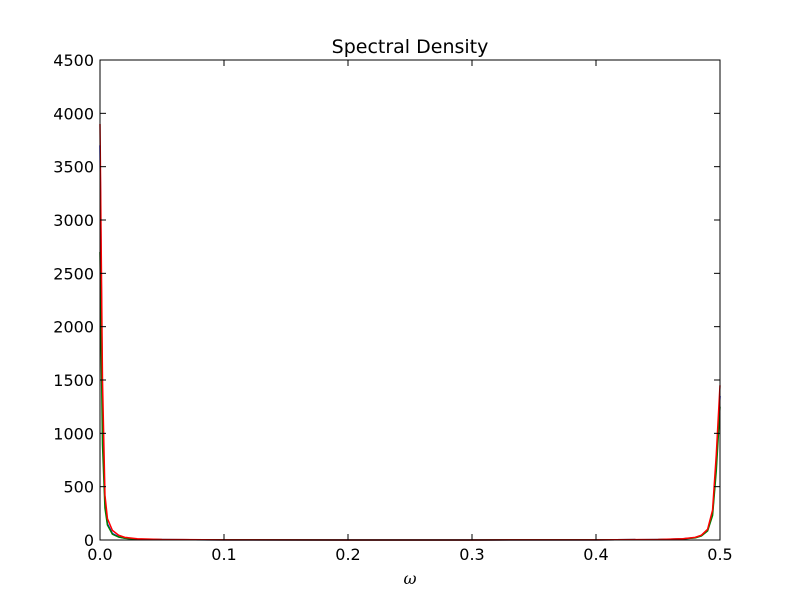 The width and height of the screenshot is (800, 600). I want to click on y-tick-label: 2000, so click(73, 327).